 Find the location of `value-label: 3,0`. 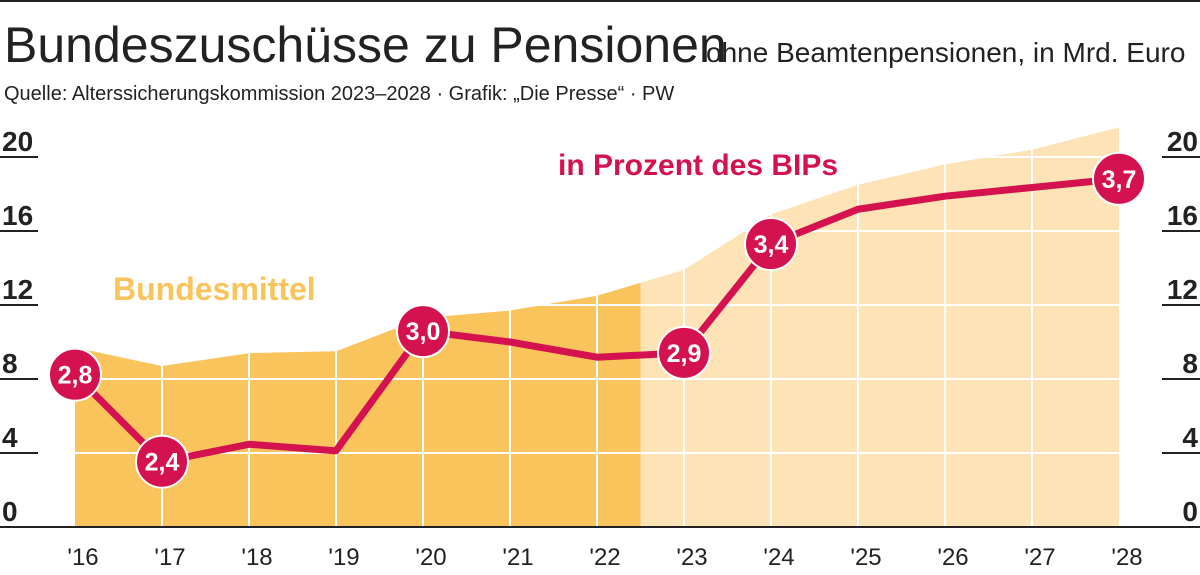

value-label: 3,0 is located at coordinates (423, 332).